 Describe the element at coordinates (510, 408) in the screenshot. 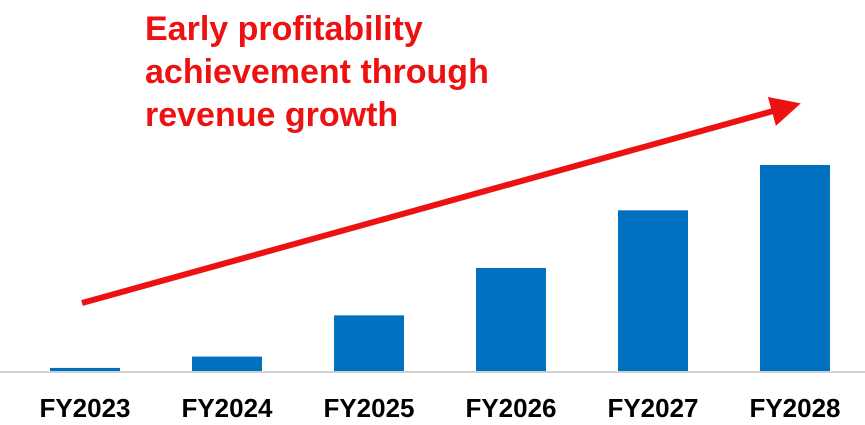

I see `x-tick-label: FY2026` at that location.